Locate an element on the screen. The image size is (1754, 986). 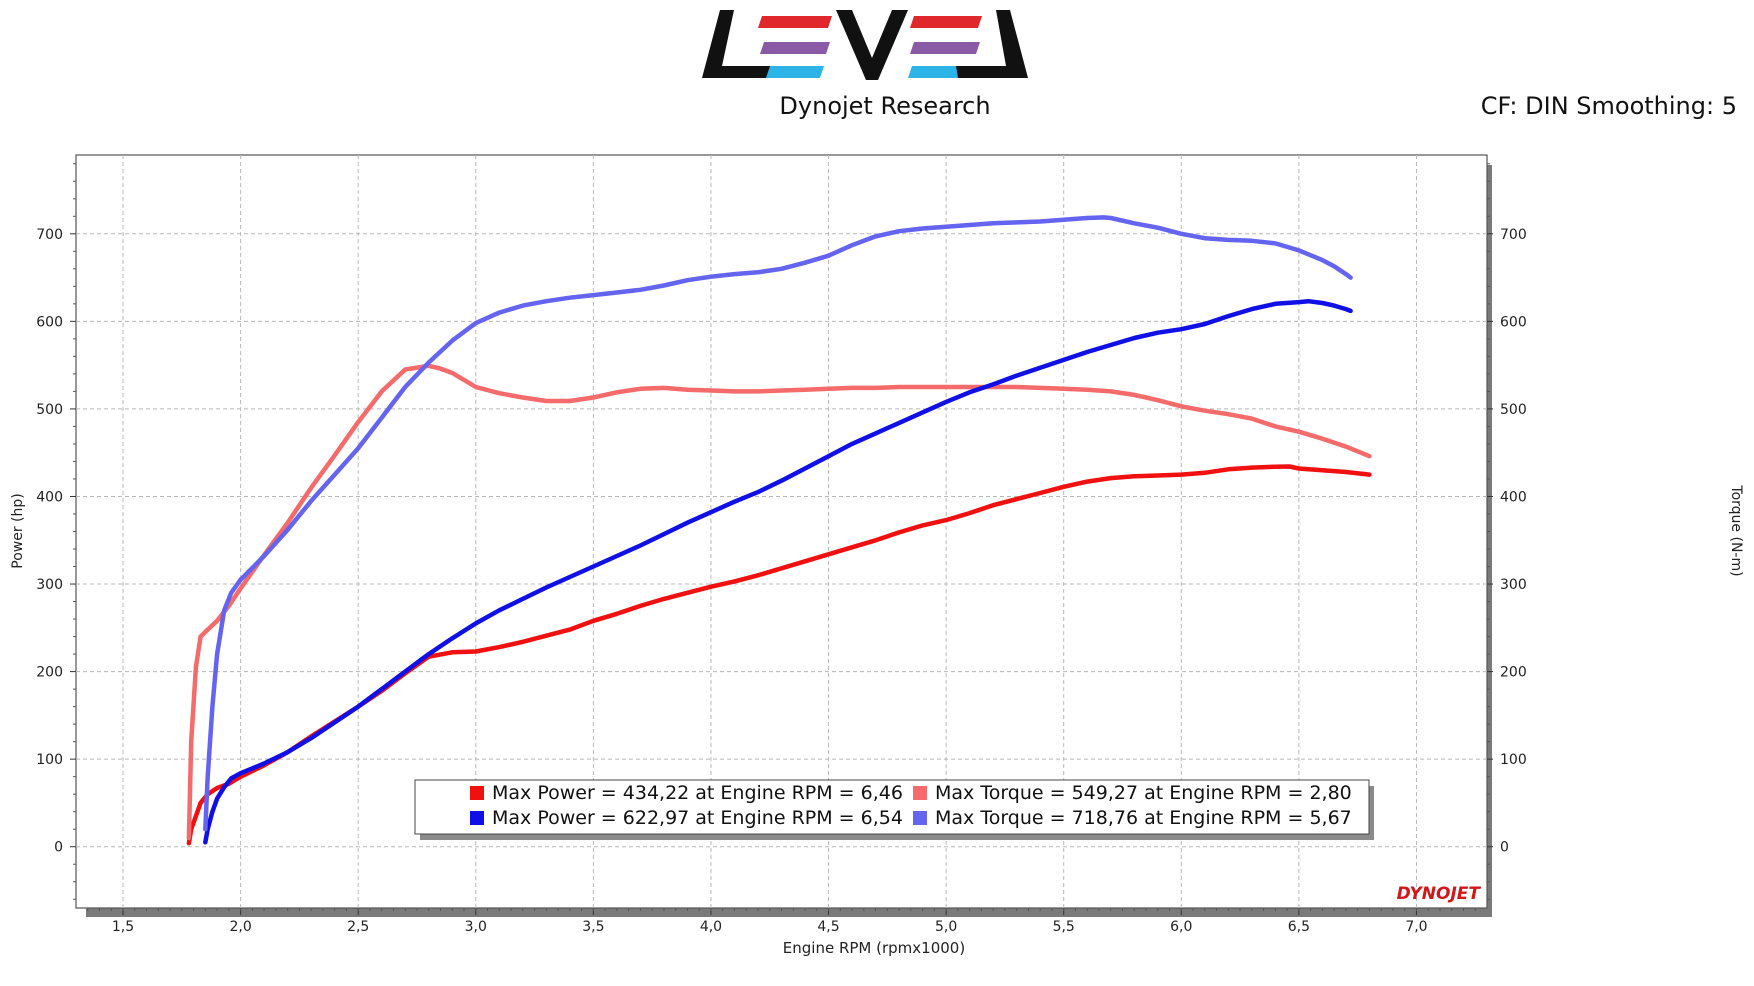
x-tick-label: 5,0 is located at coordinates (946, 927).